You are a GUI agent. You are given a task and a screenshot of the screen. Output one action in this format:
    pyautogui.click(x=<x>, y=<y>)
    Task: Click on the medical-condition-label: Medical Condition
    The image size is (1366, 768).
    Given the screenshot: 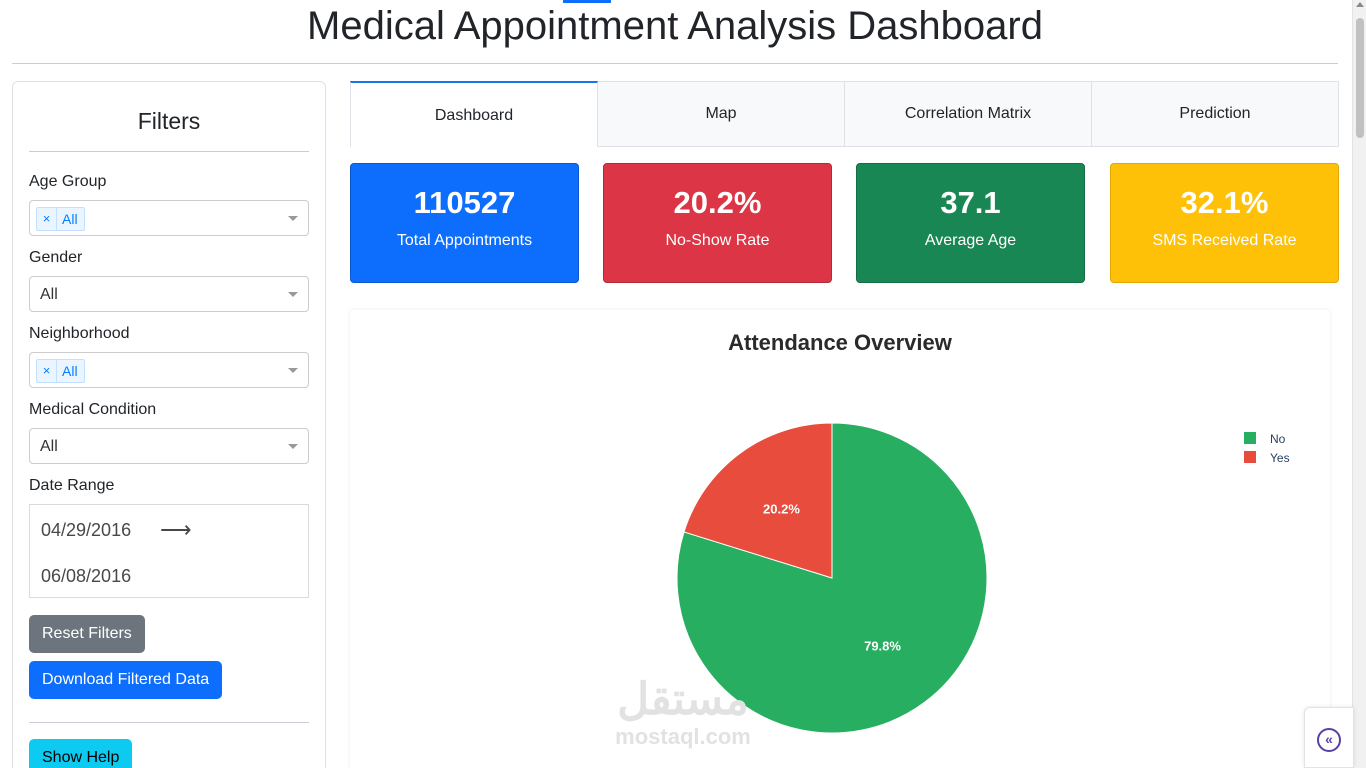 What is the action you would take?
    pyautogui.click(x=93, y=409)
    